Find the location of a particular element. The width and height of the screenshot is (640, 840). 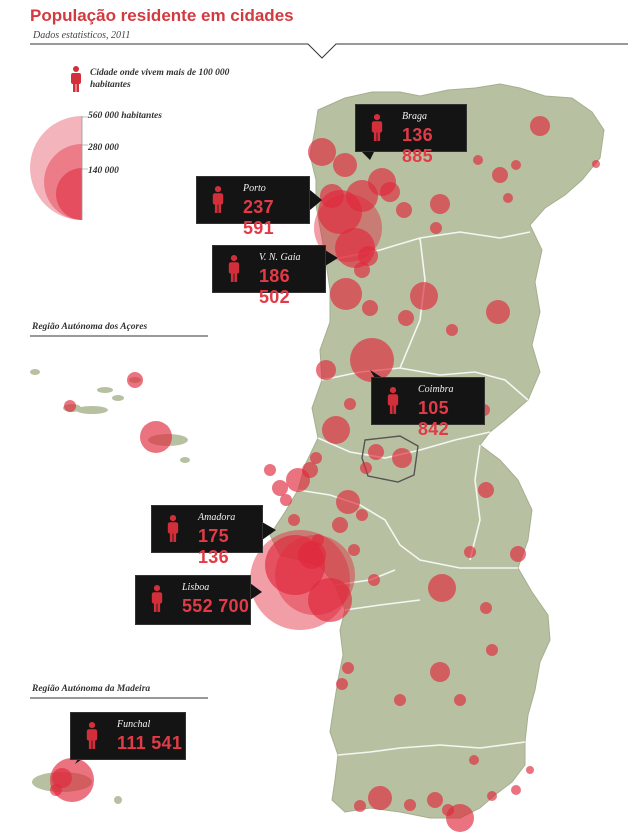

callout-coimbra: Coimbra 105 842 is located at coordinates (428, 408).